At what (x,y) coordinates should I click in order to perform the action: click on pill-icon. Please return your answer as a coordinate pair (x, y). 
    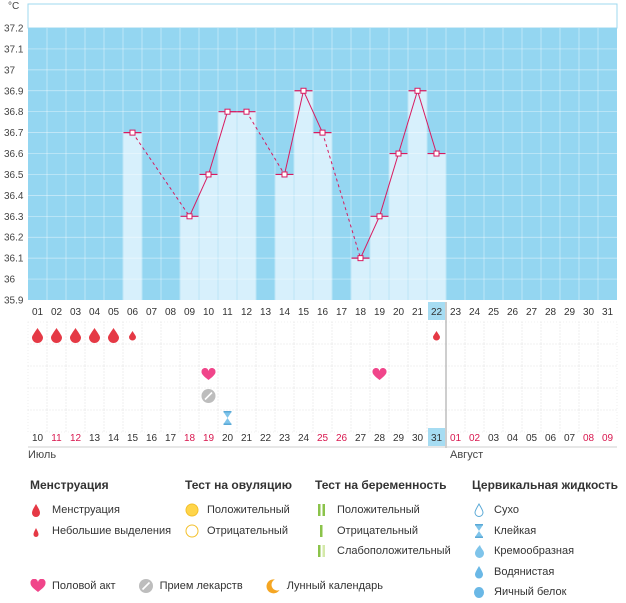
    Looking at the image, I should click on (145, 586).